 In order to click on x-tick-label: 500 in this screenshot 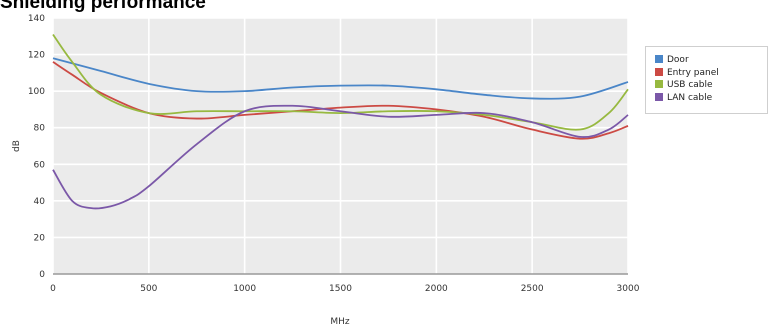, I will do `click(148, 289)`.